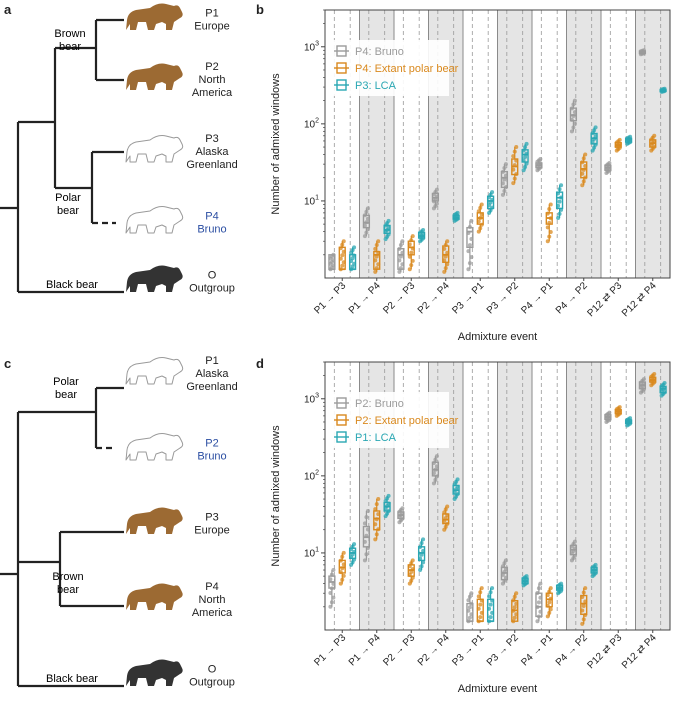 This screenshot has width=685, height=704. I want to click on panel-letter-a: a, so click(8, 9).